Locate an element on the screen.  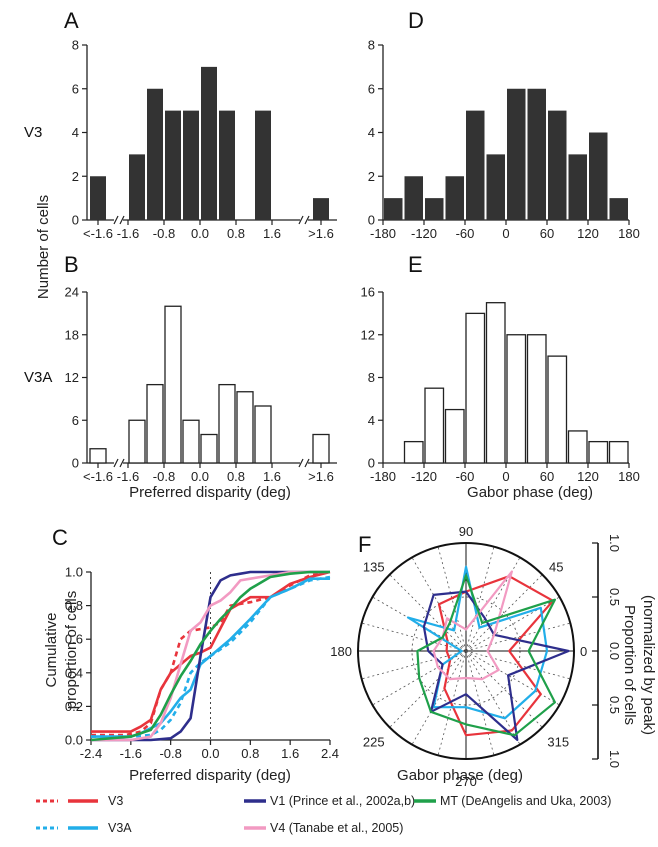
series-line-mt is located at coordinates (210, 656).